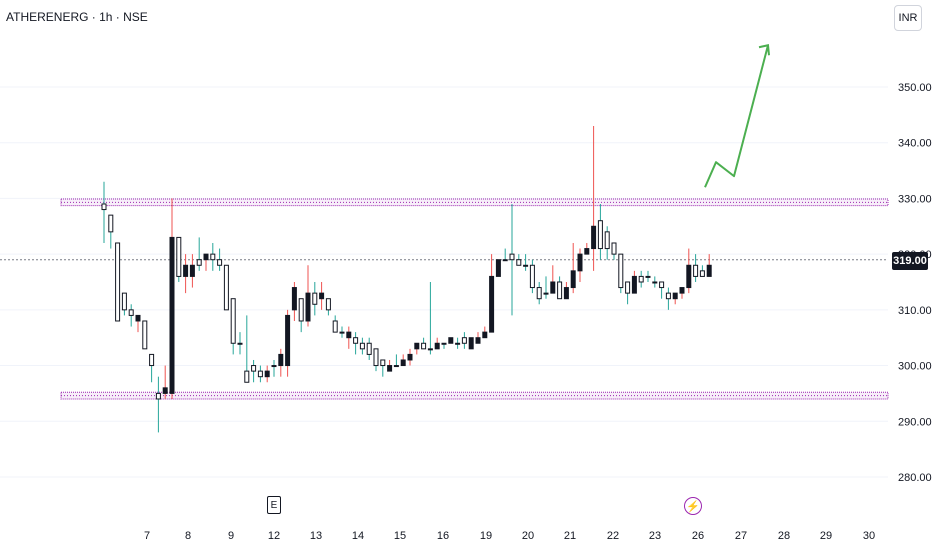 This screenshot has width=932, height=550. What do you see at coordinates (915, 144) in the screenshot?
I see `price-tick-label: 340.00` at bounding box center [915, 144].